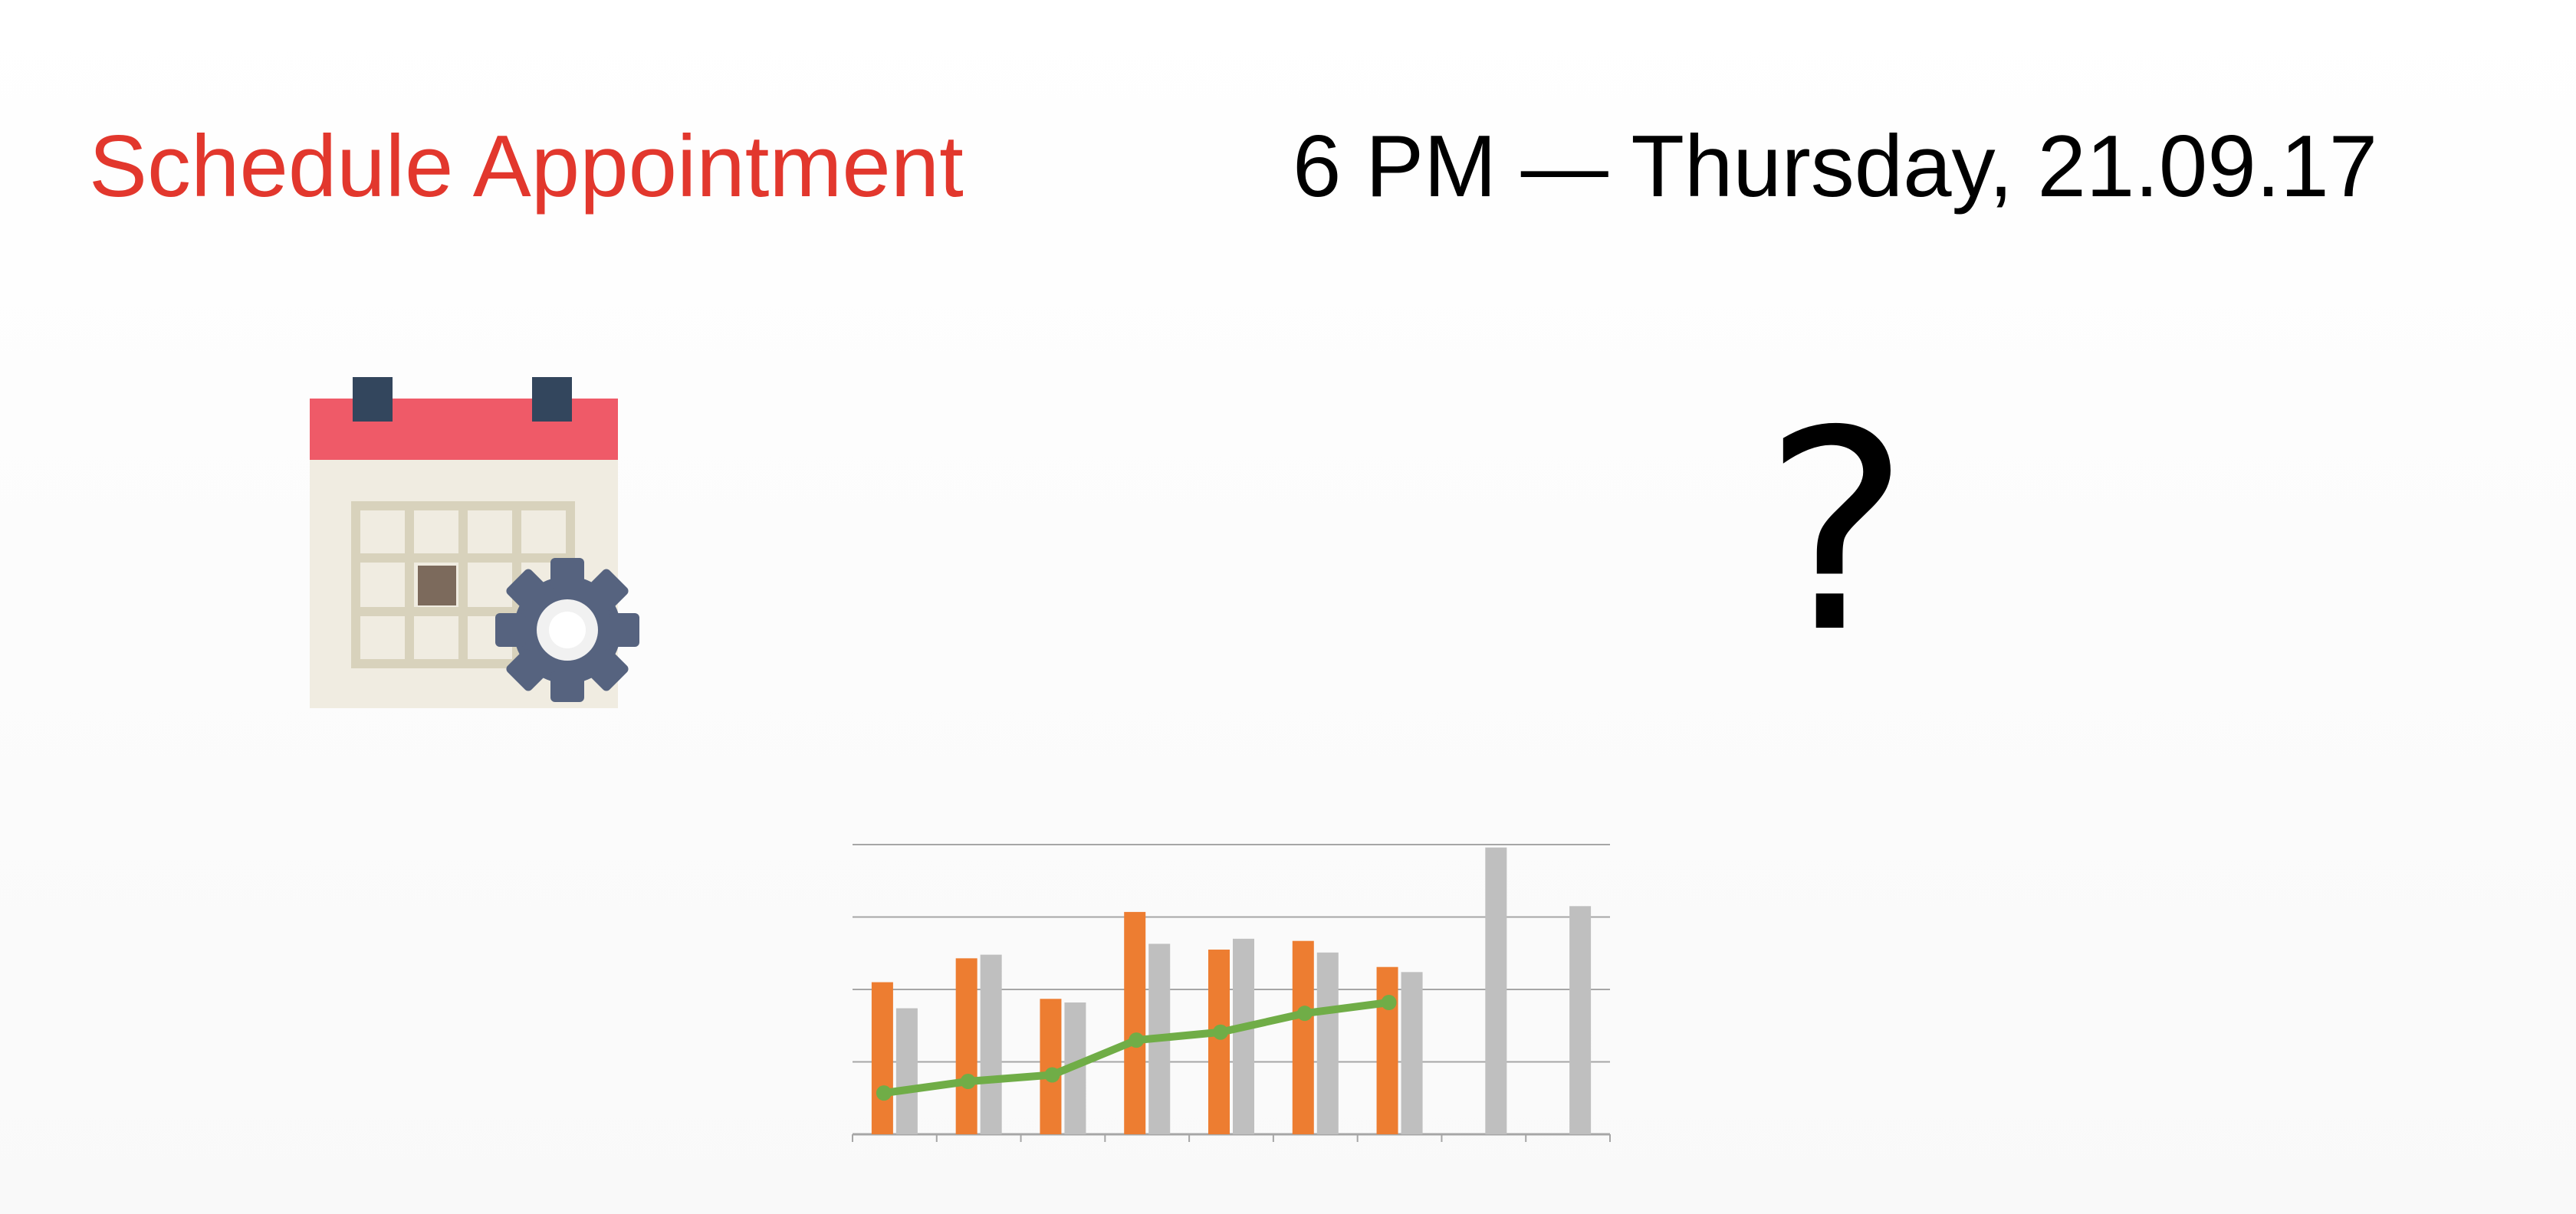 Image resolution: width=2576 pixels, height=1214 pixels. Describe the element at coordinates (475, 542) in the screenshot. I see `calendar-gear-icon` at that location.